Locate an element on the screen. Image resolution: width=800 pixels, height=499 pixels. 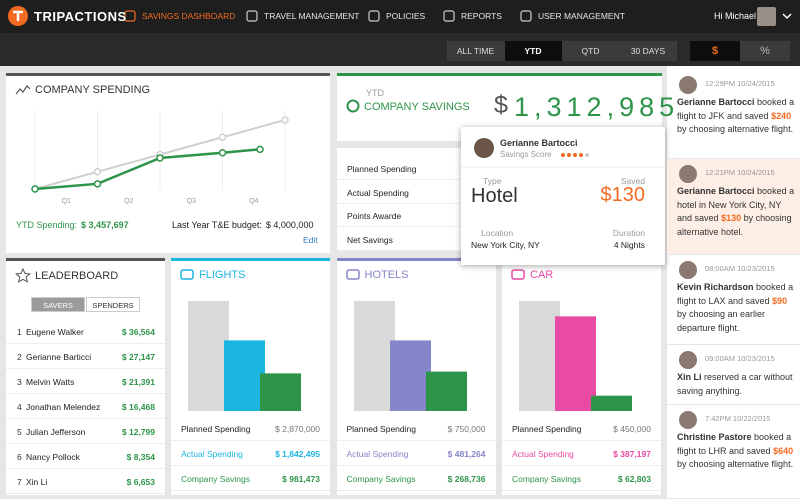
amount: $ 21,391 is located at coordinates (138, 382).